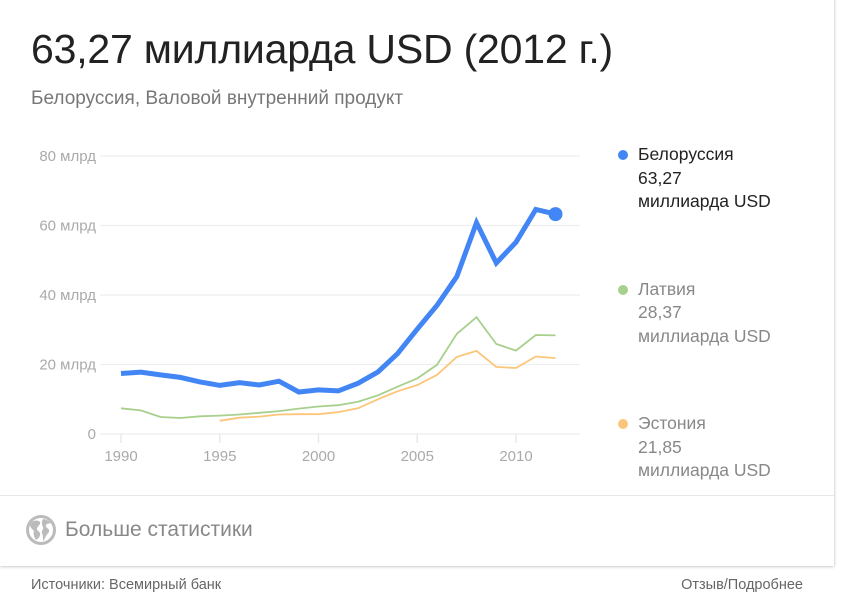  I want to click on source-label: Источники: Всемирный банк, so click(126, 585).